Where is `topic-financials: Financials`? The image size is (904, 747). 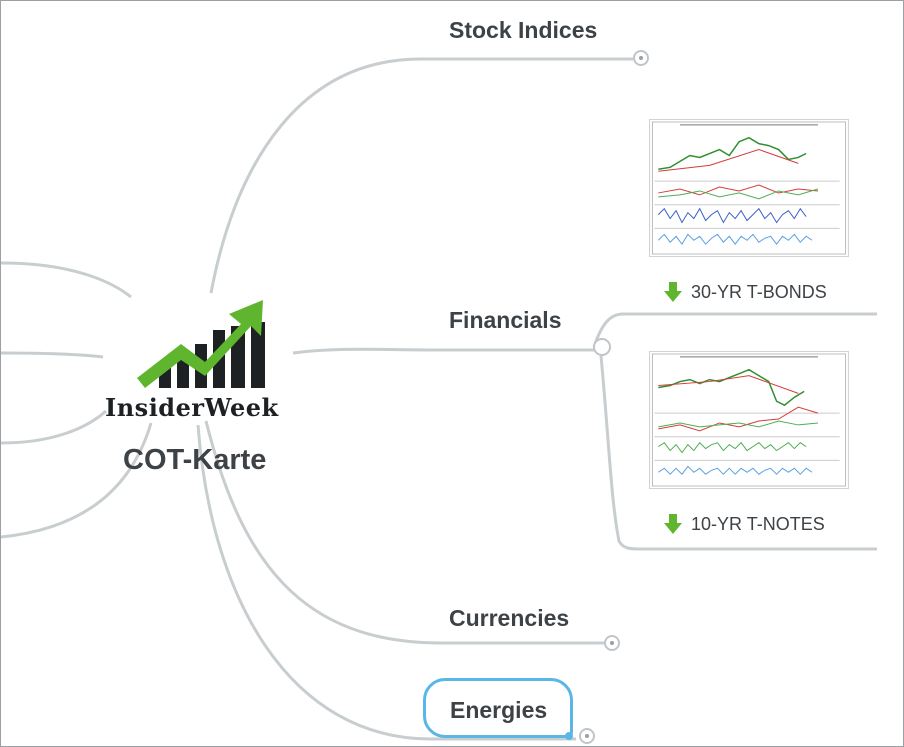 topic-financials: Financials is located at coordinates (505, 320).